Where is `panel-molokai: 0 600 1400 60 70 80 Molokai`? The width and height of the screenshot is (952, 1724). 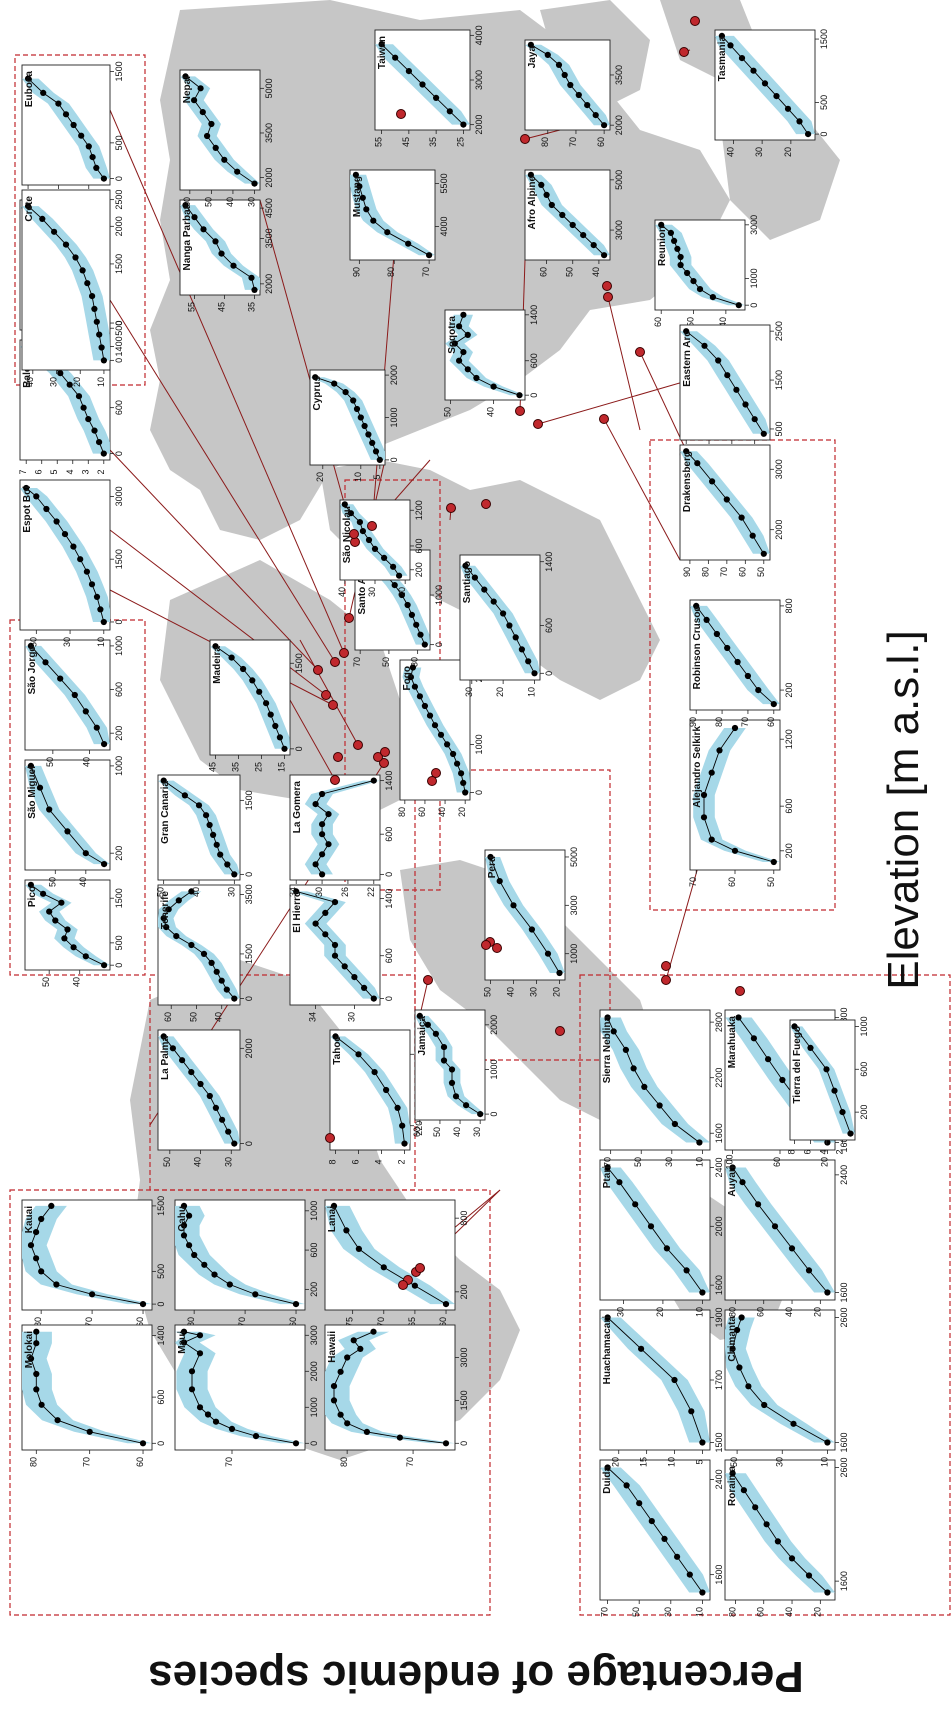
panel-molokai: 0 600 1400 60 70 80 Molokai is located at coordinates (93, 1395).